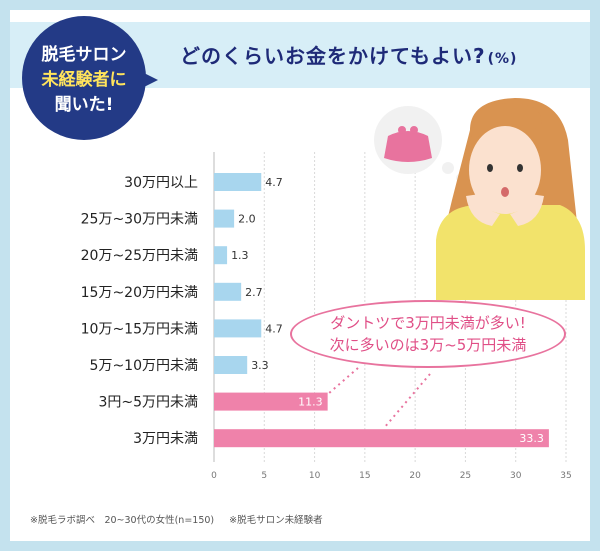 The image size is (600, 551). I want to click on survey-badge: 脱毛サロン 未経験者に 聞いた!, so click(90, 78).